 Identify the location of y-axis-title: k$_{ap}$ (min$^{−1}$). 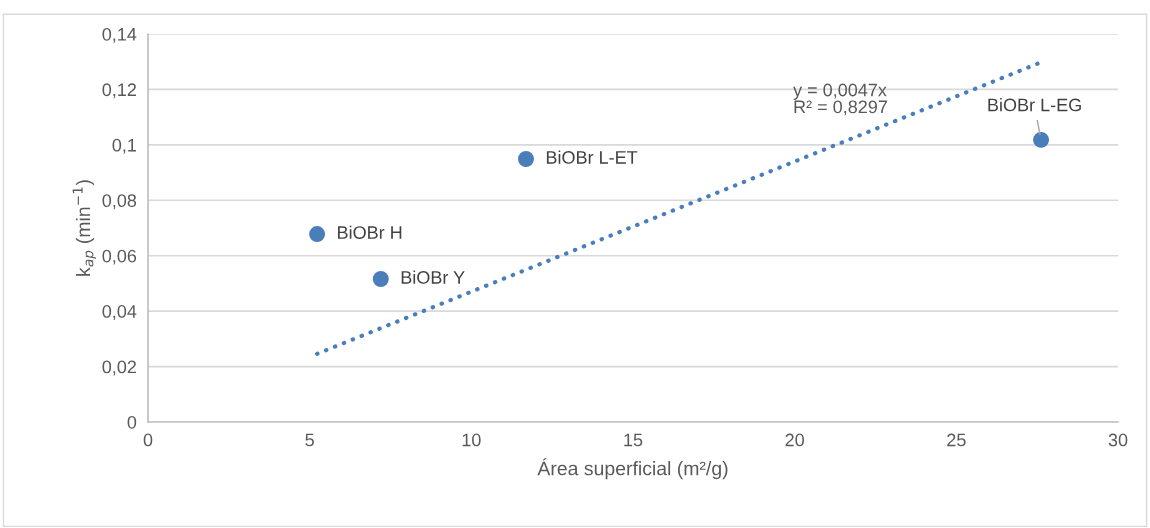
(84, 228).